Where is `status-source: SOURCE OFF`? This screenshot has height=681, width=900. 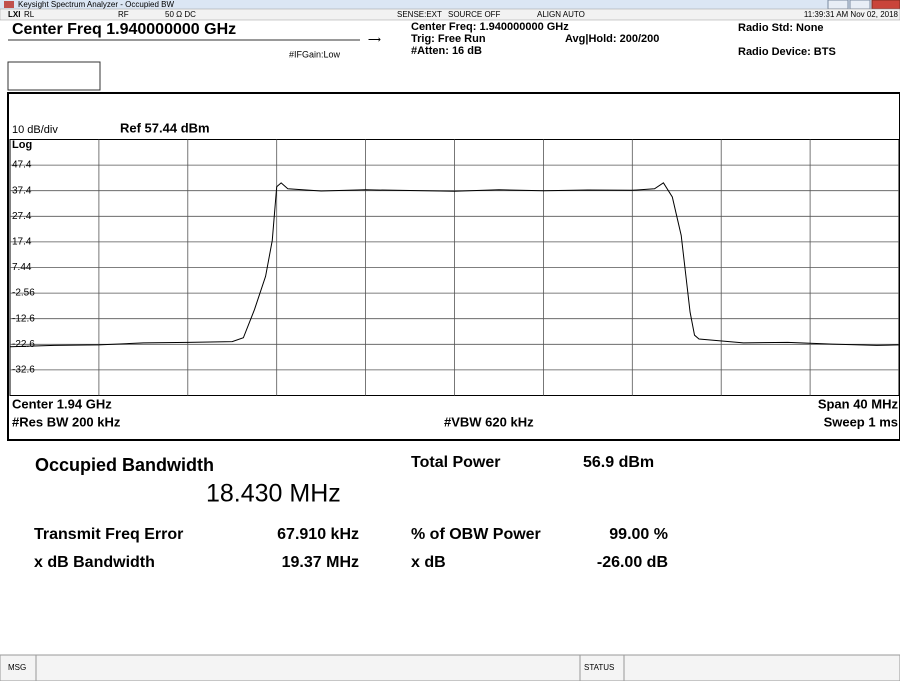 status-source: SOURCE OFF is located at coordinates (474, 14).